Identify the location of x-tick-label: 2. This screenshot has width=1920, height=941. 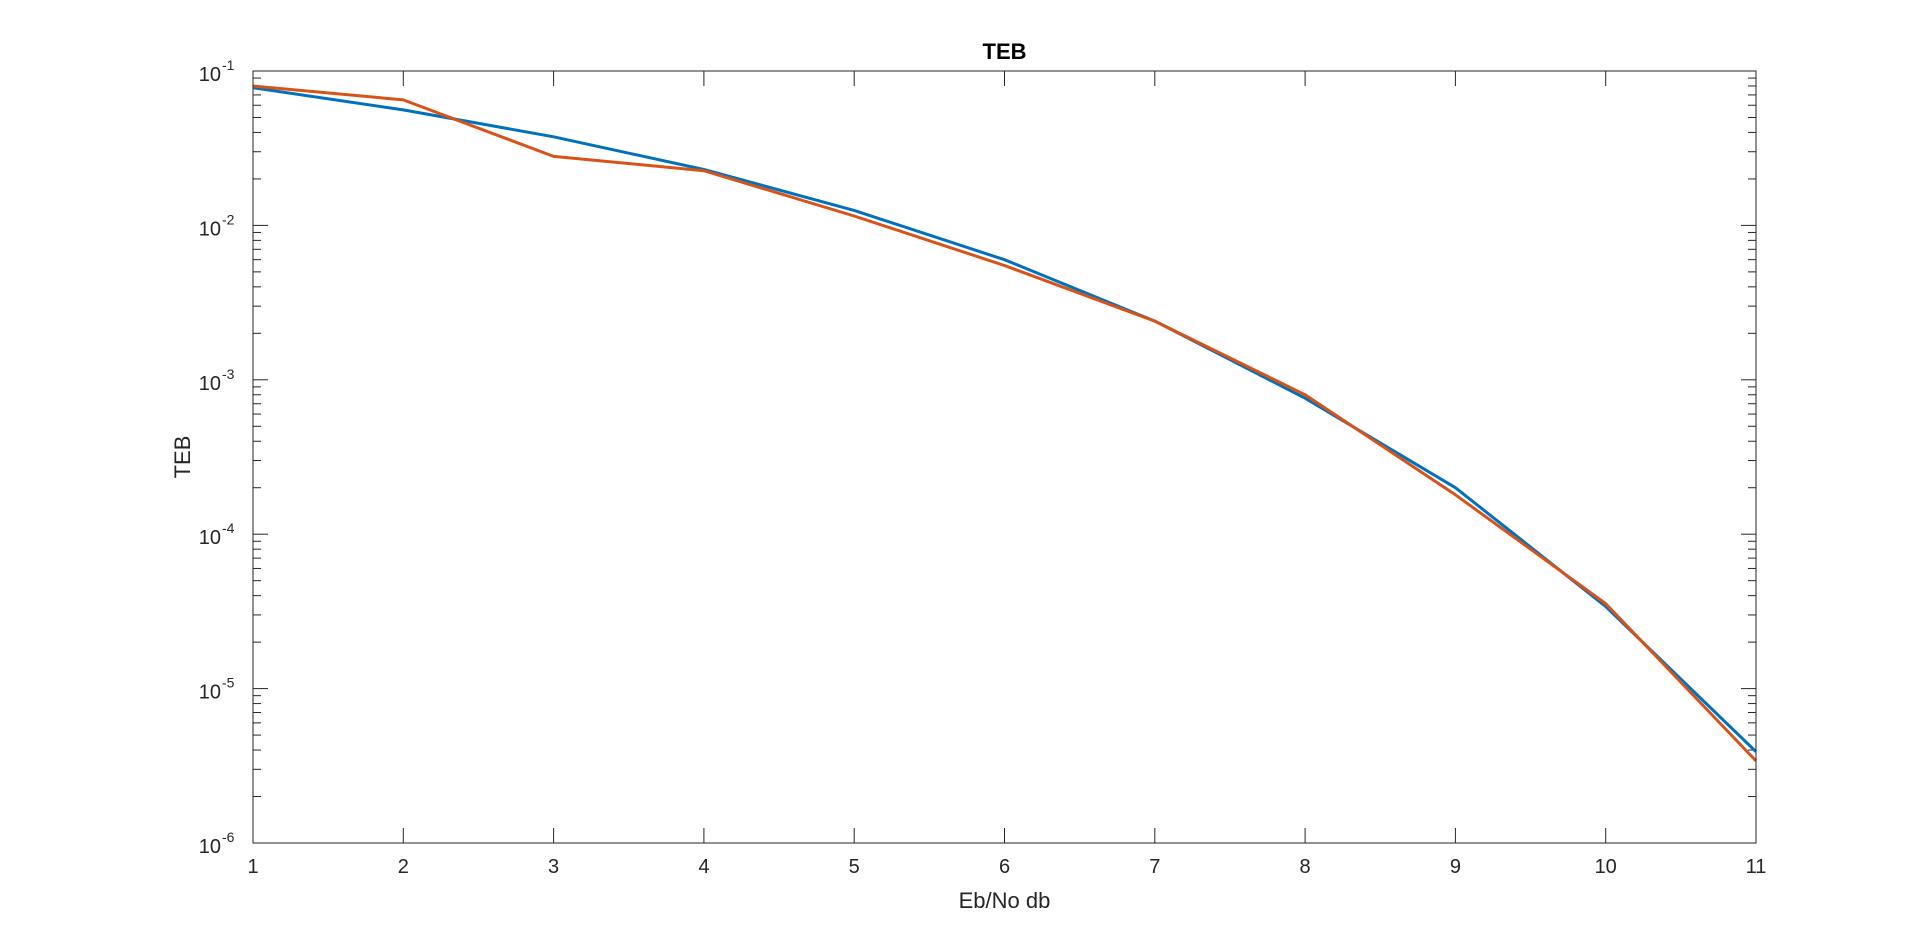
(403, 867).